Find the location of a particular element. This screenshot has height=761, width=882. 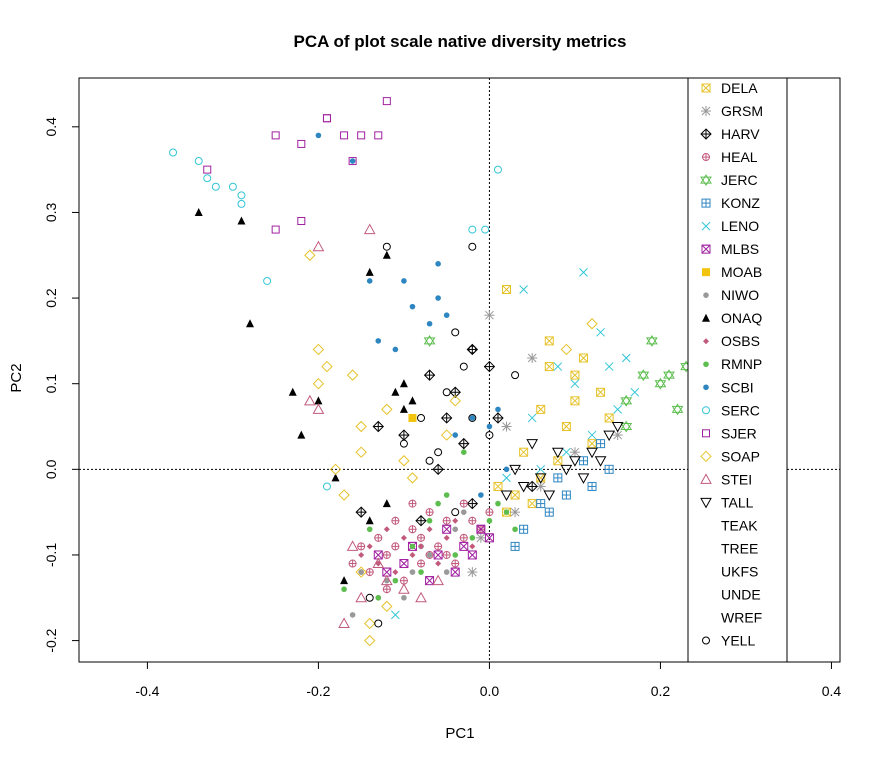

legend-item-stei: STEI is located at coordinates (726, 479).